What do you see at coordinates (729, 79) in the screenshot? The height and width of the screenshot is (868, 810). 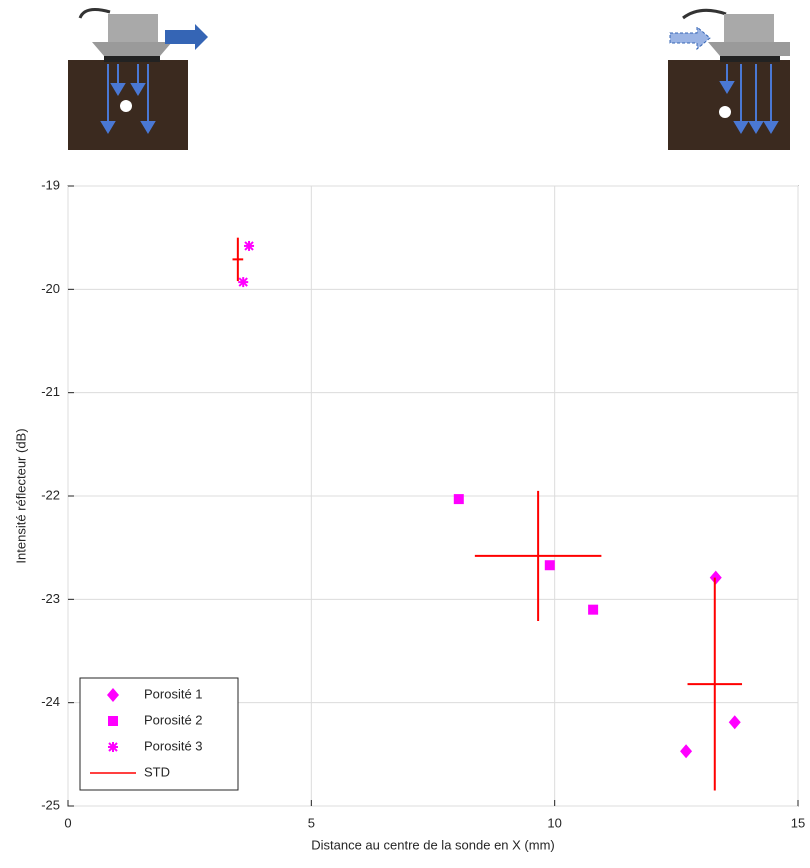 I see `probe-illustration-right` at bounding box center [729, 79].